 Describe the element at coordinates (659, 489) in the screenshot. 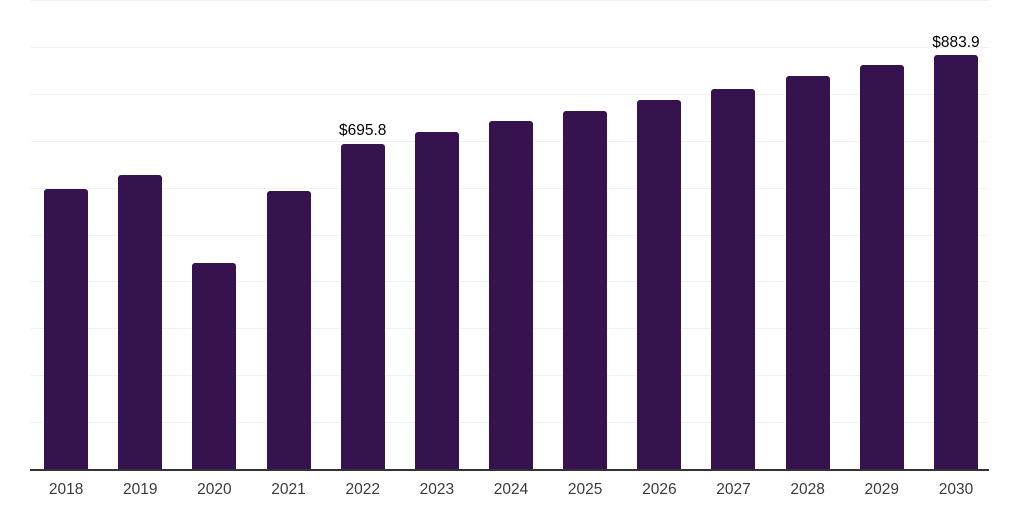

I see `x-axis-label: 2026` at that location.